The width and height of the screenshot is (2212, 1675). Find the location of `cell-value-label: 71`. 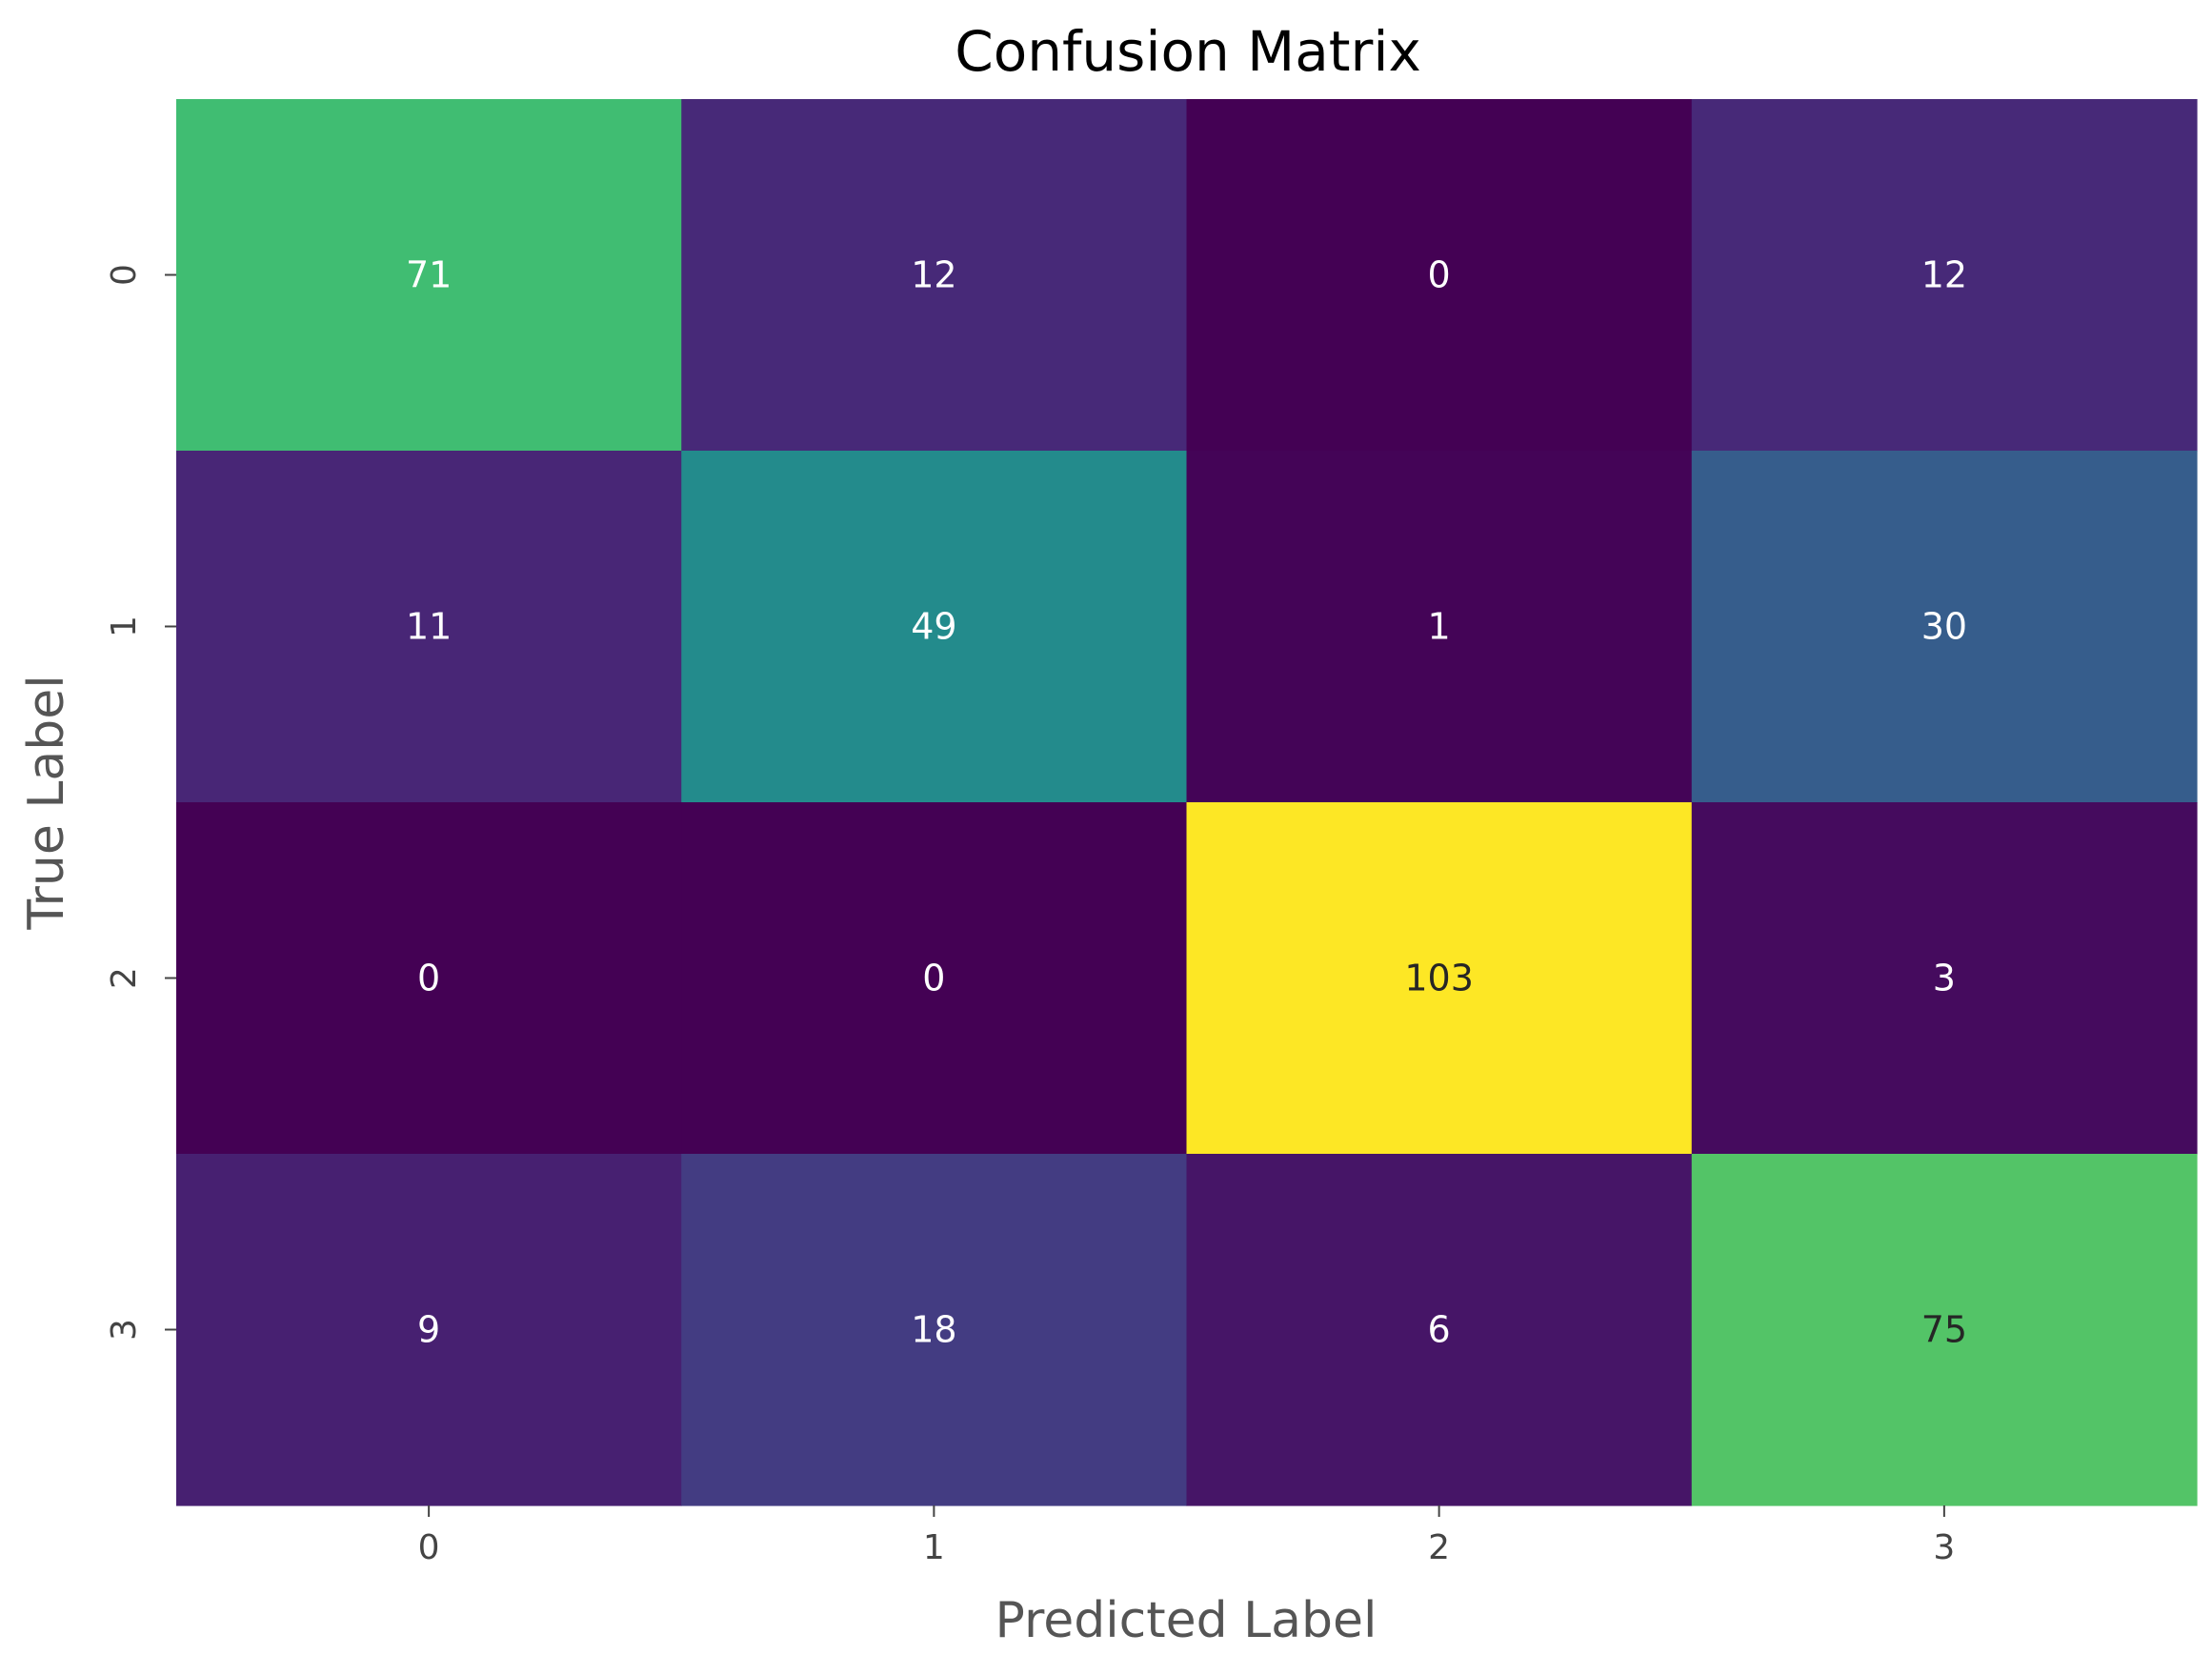

cell-value-label: 71 is located at coordinates (429, 275).